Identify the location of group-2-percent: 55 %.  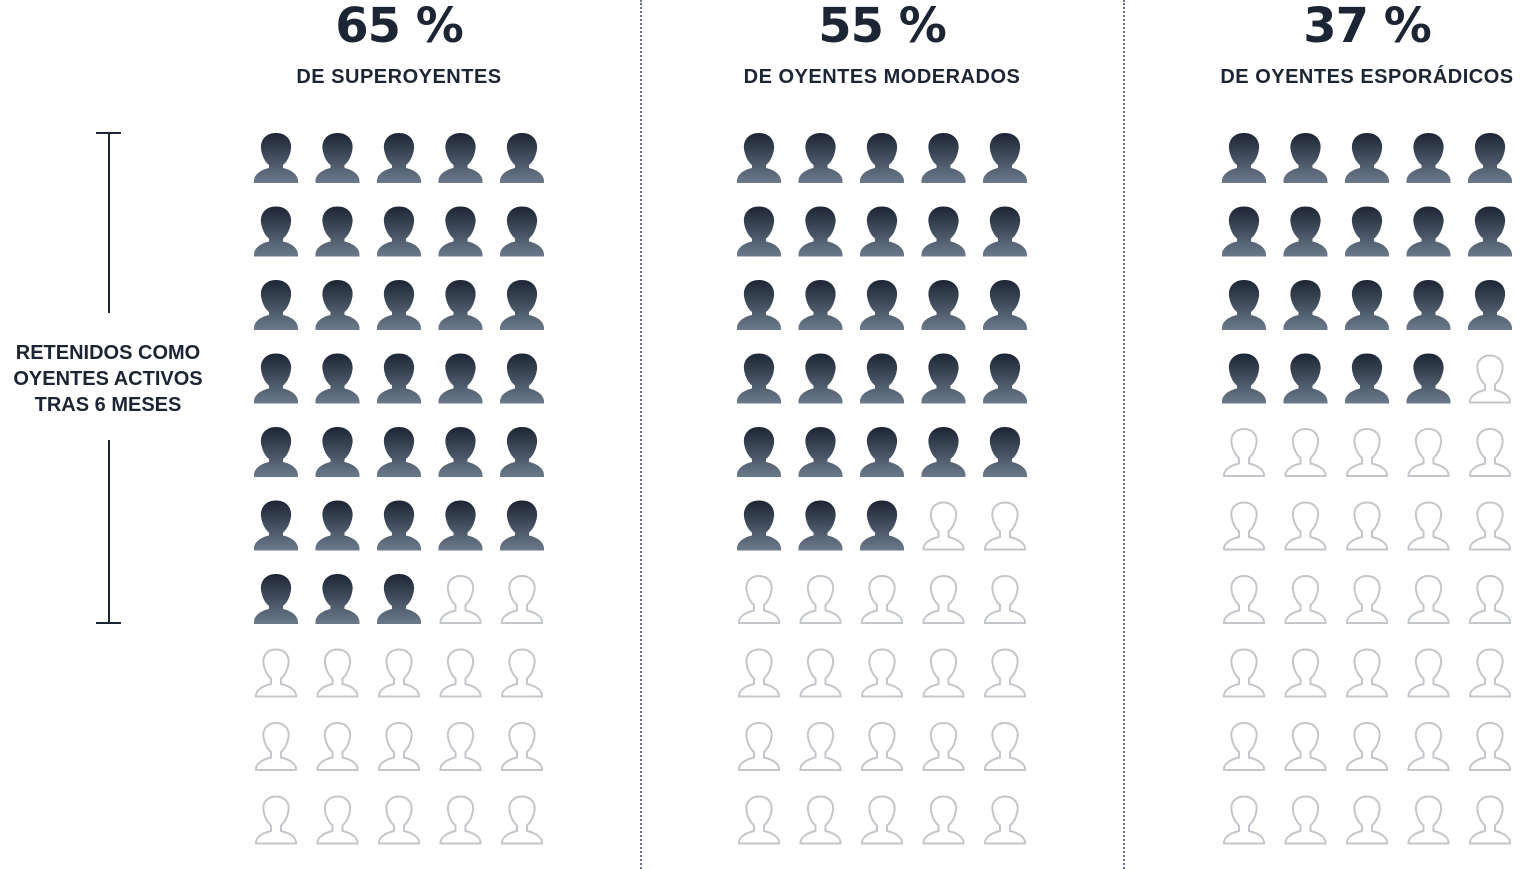
(882, 27).